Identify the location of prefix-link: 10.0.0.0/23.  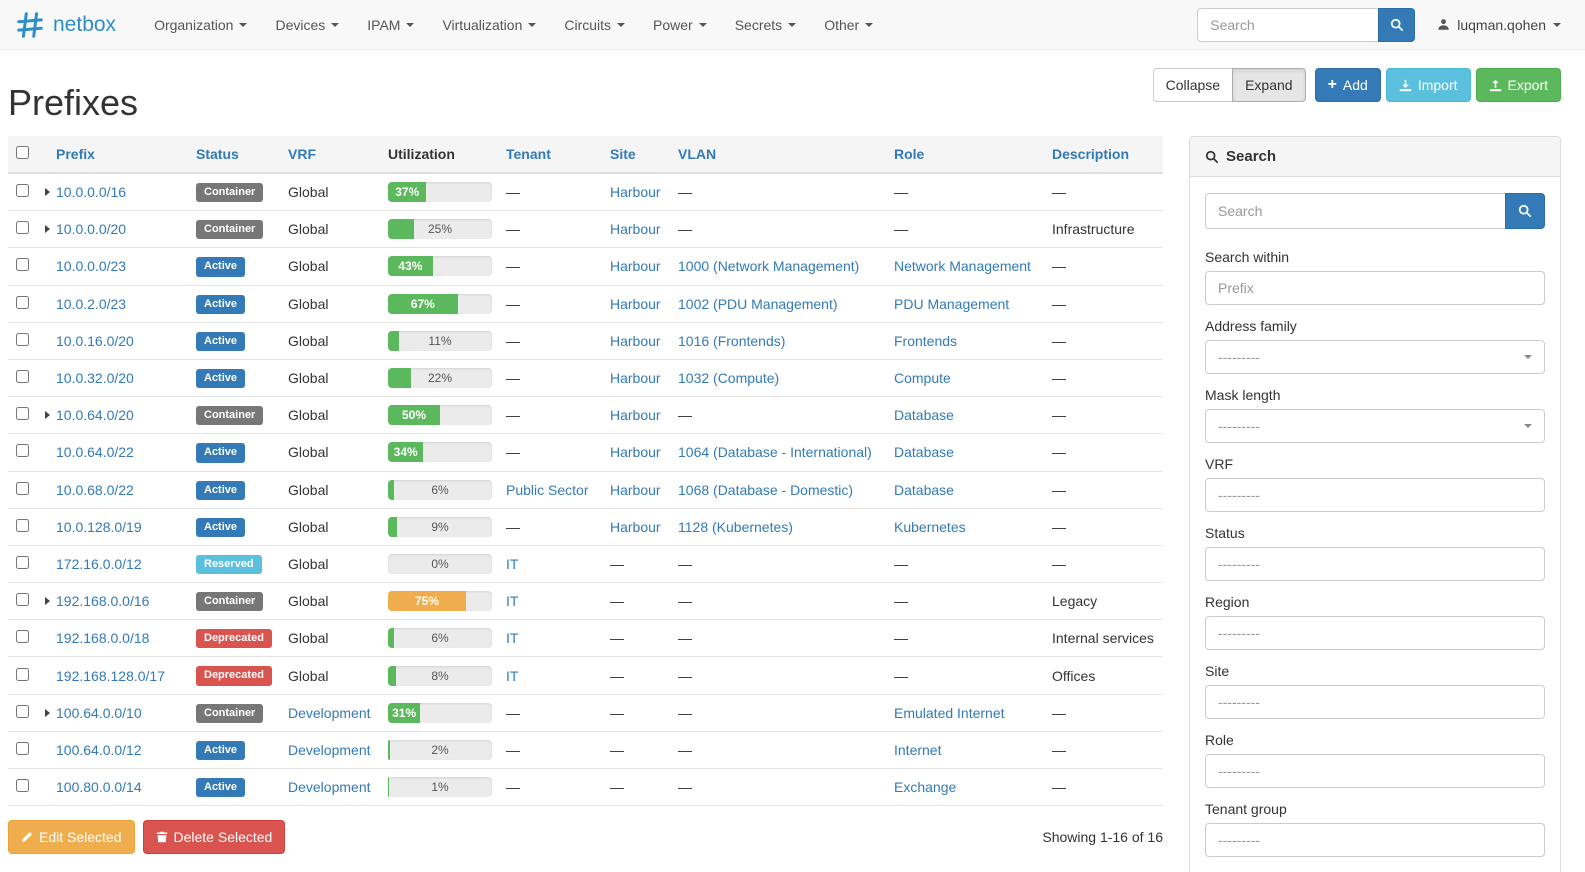
(91, 266).